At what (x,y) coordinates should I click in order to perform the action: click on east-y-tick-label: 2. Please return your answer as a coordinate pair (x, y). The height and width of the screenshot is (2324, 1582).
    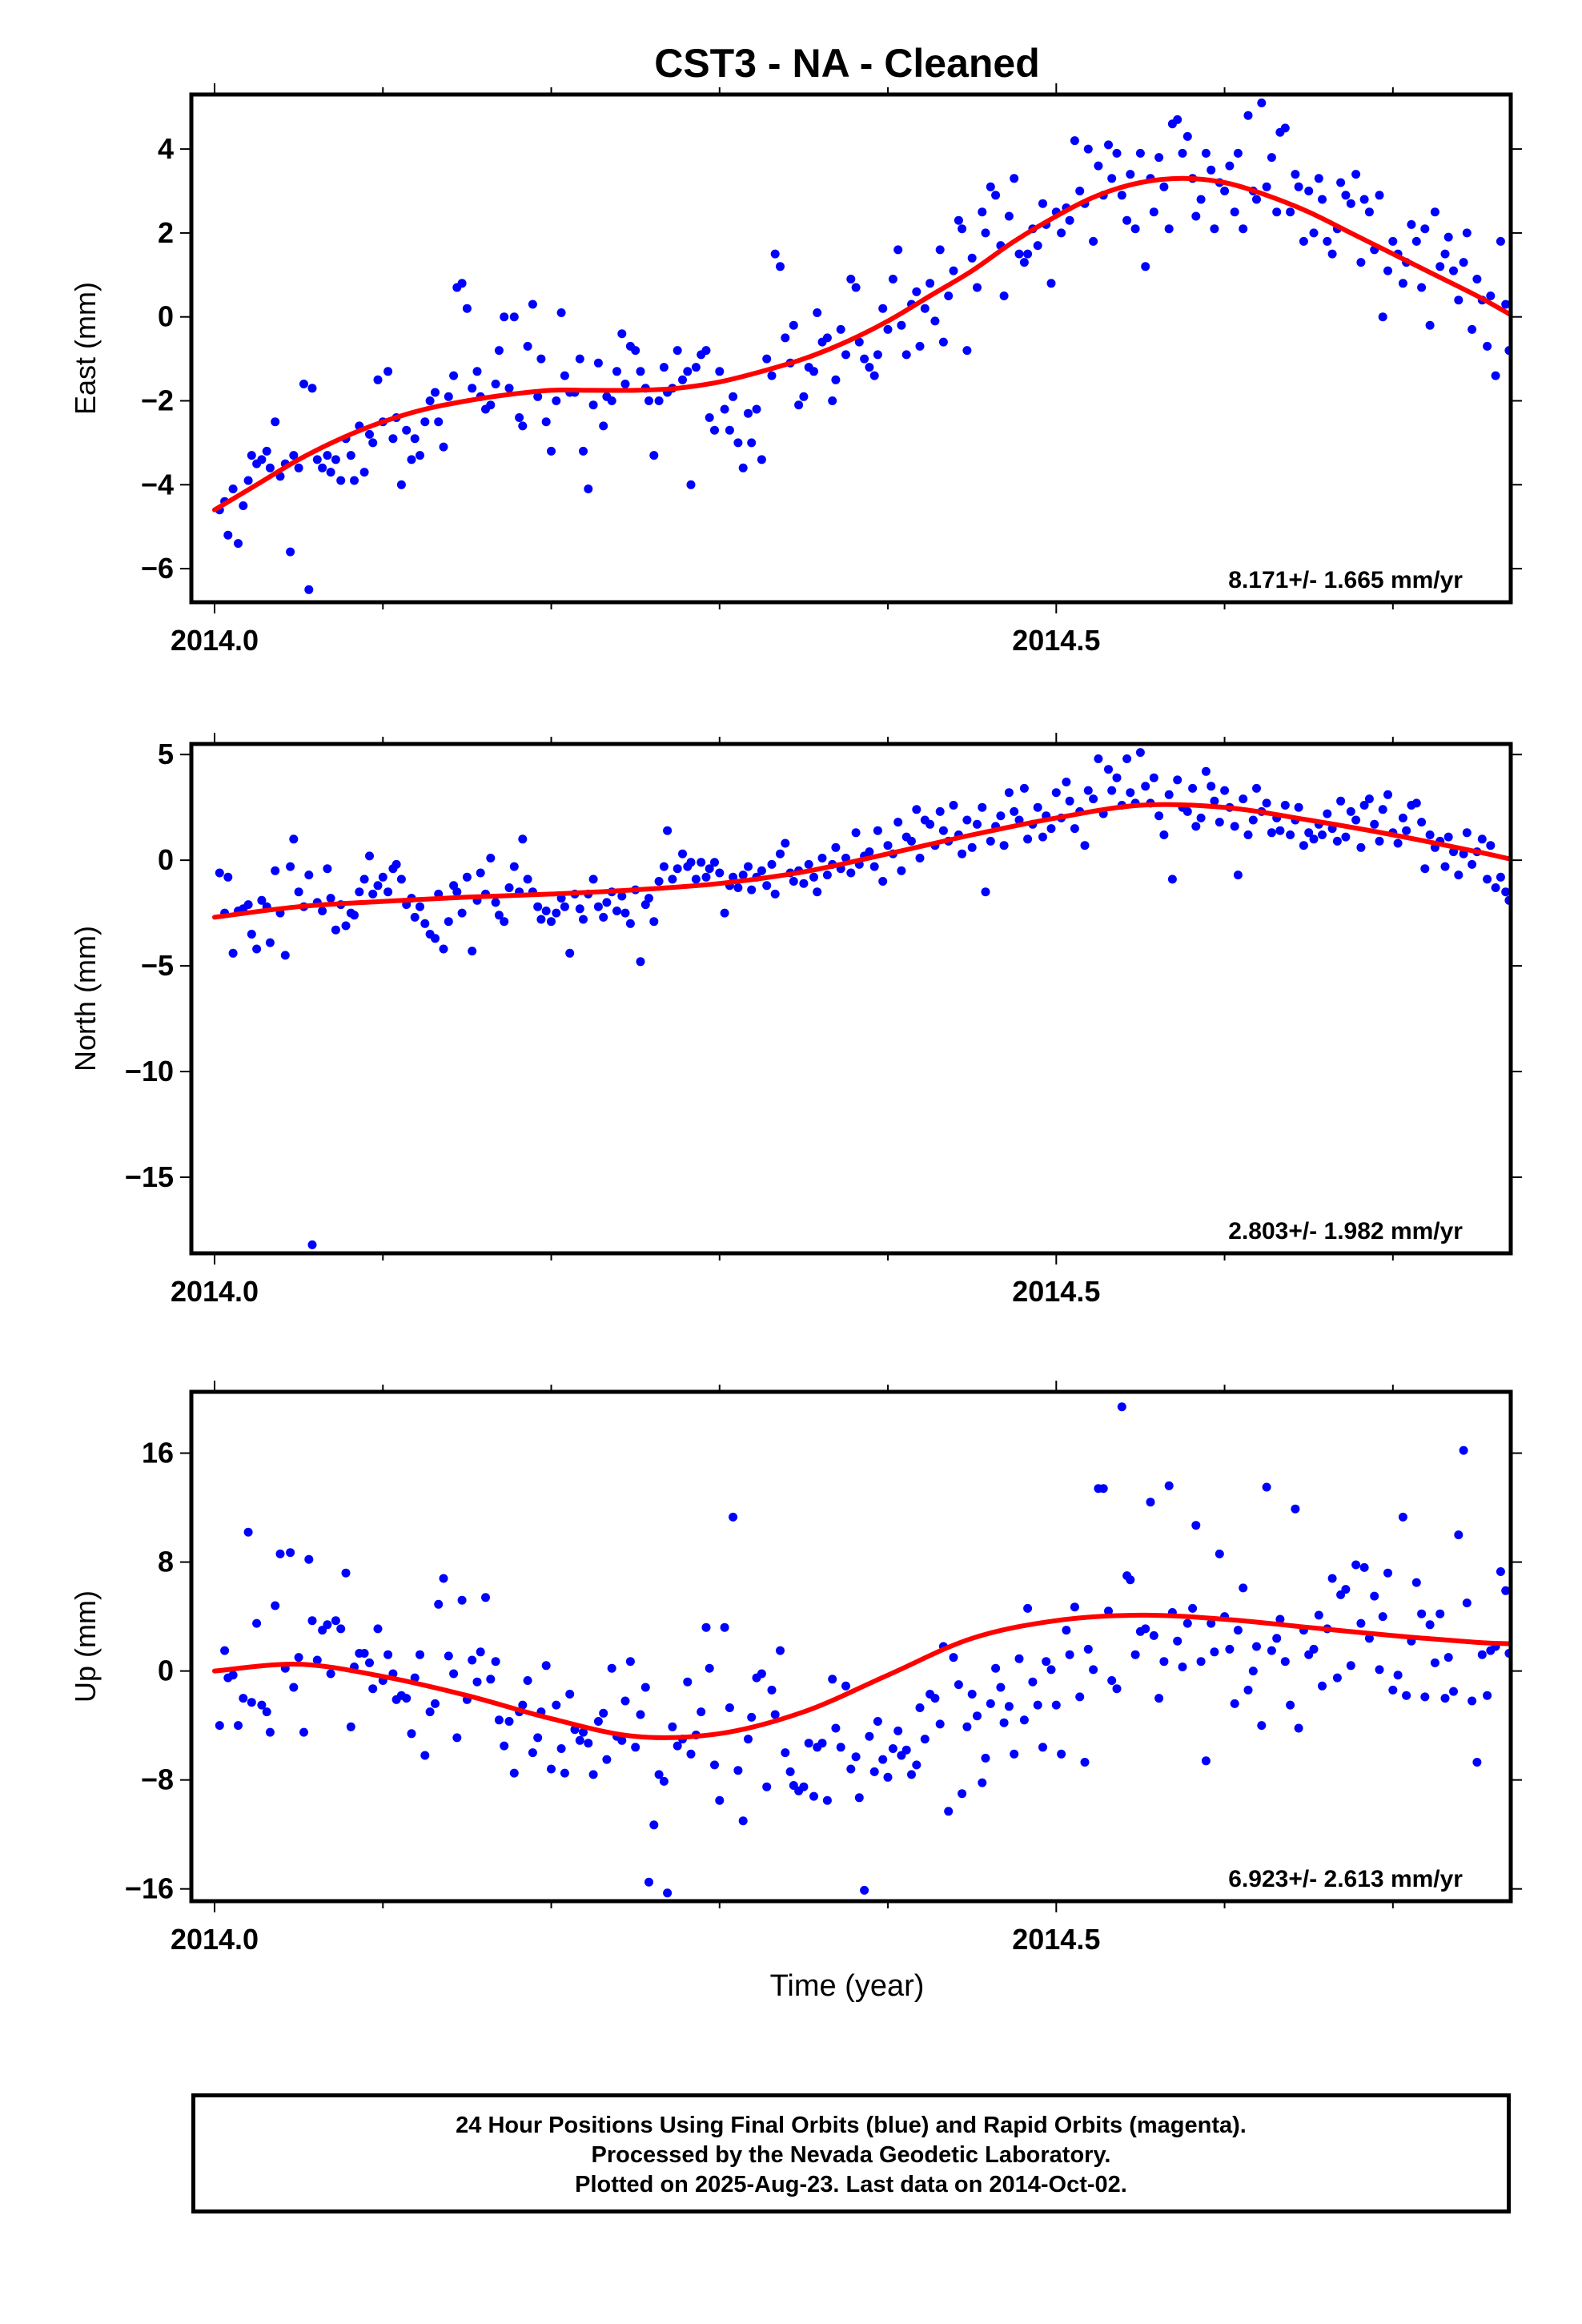
    Looking at the image, I should click on (166, 232).